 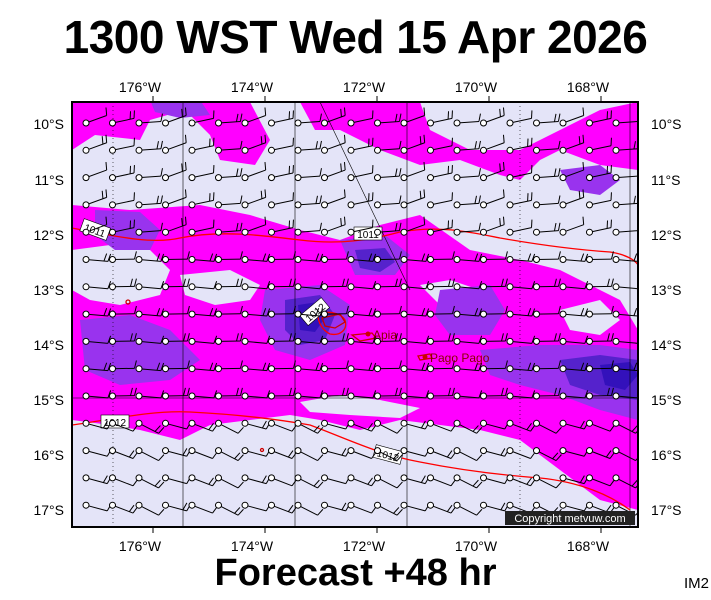 I want to click on pago-pago-marker, so click(x=425, y=357).